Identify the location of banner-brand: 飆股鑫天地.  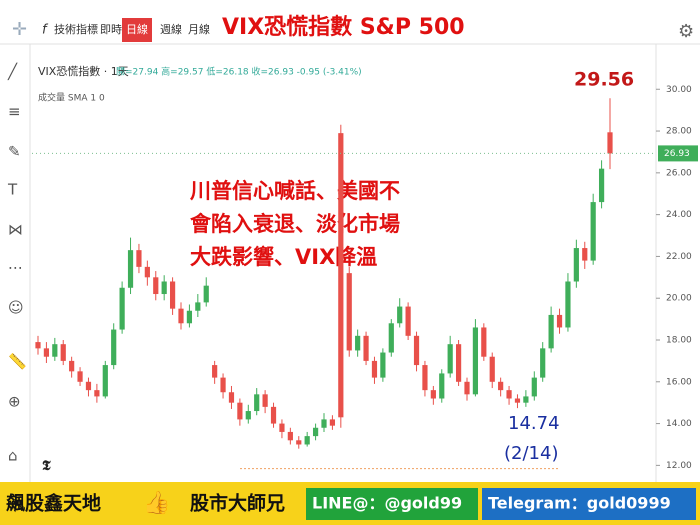
(53, 503).